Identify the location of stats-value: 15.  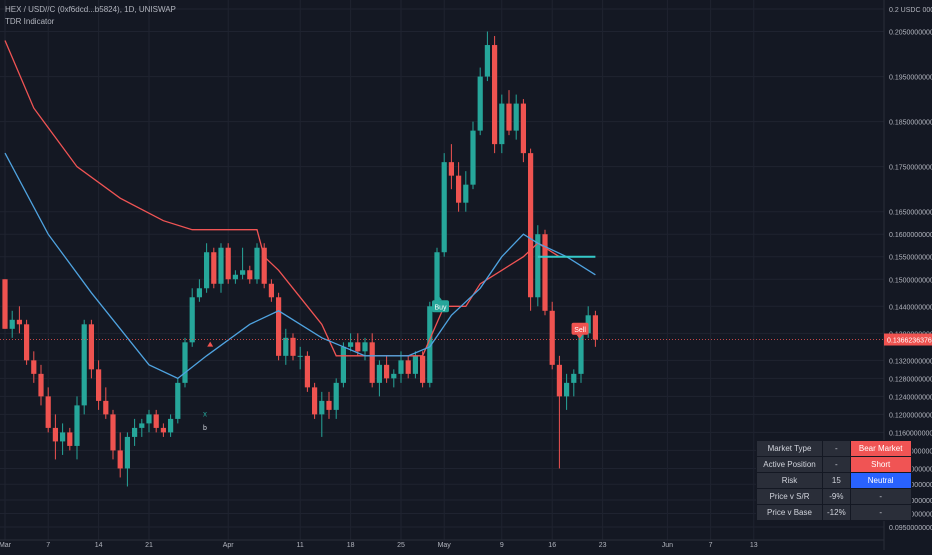
(836, 480).